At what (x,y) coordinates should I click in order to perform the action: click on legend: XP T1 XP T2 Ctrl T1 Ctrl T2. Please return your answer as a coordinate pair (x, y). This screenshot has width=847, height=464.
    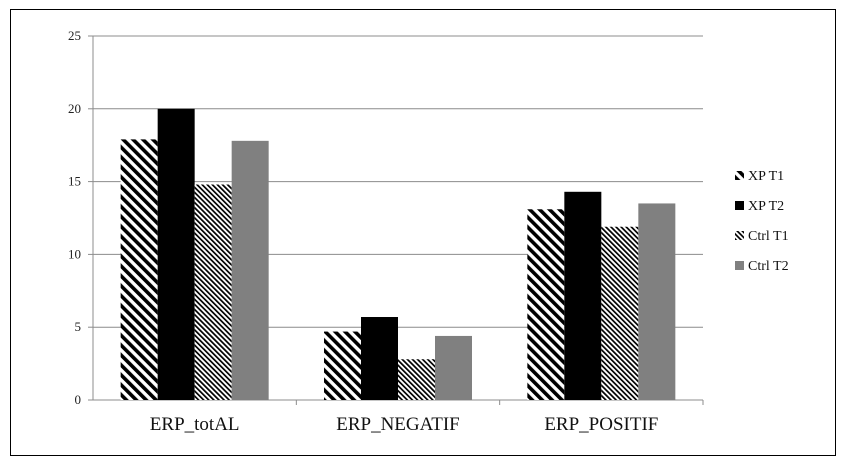
    Looking at the image, I should click on (762, 221).